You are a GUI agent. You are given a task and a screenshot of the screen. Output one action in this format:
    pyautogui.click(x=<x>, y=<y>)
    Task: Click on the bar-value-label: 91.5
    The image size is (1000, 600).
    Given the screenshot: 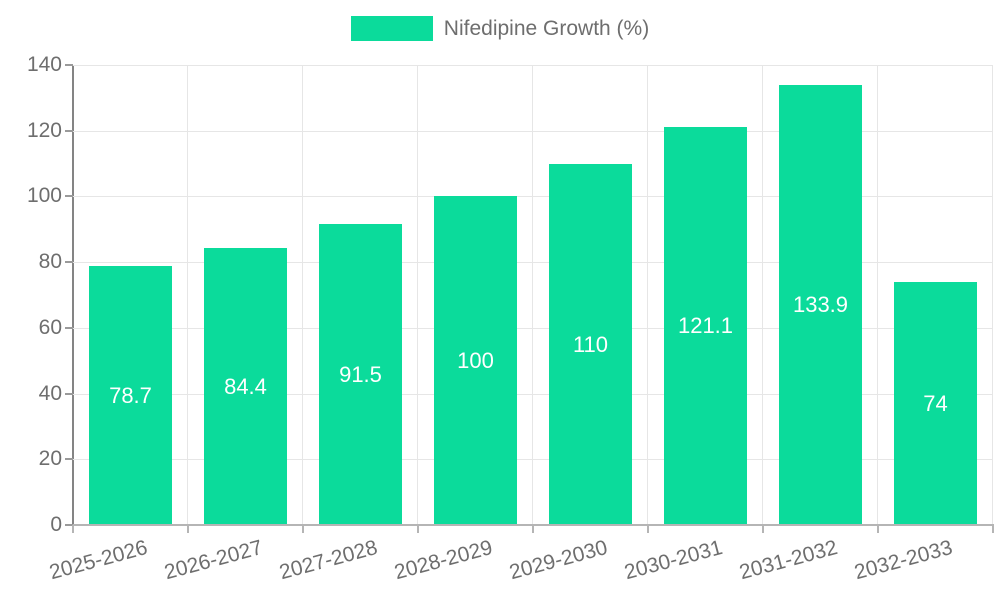 What is the action you would take?
    pyautogui.click(x=360, y=374)
    